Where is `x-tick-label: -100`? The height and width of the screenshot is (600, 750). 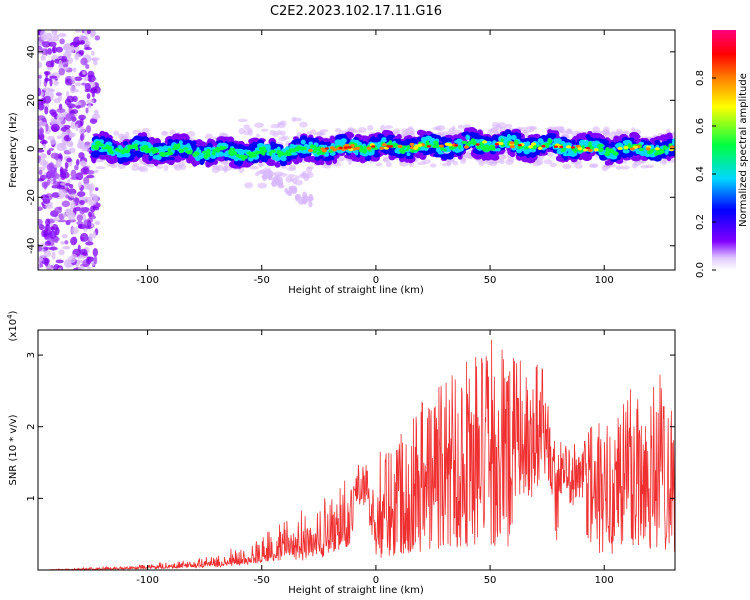
x-tick-label: -100 is located at coordinates (147, 580).